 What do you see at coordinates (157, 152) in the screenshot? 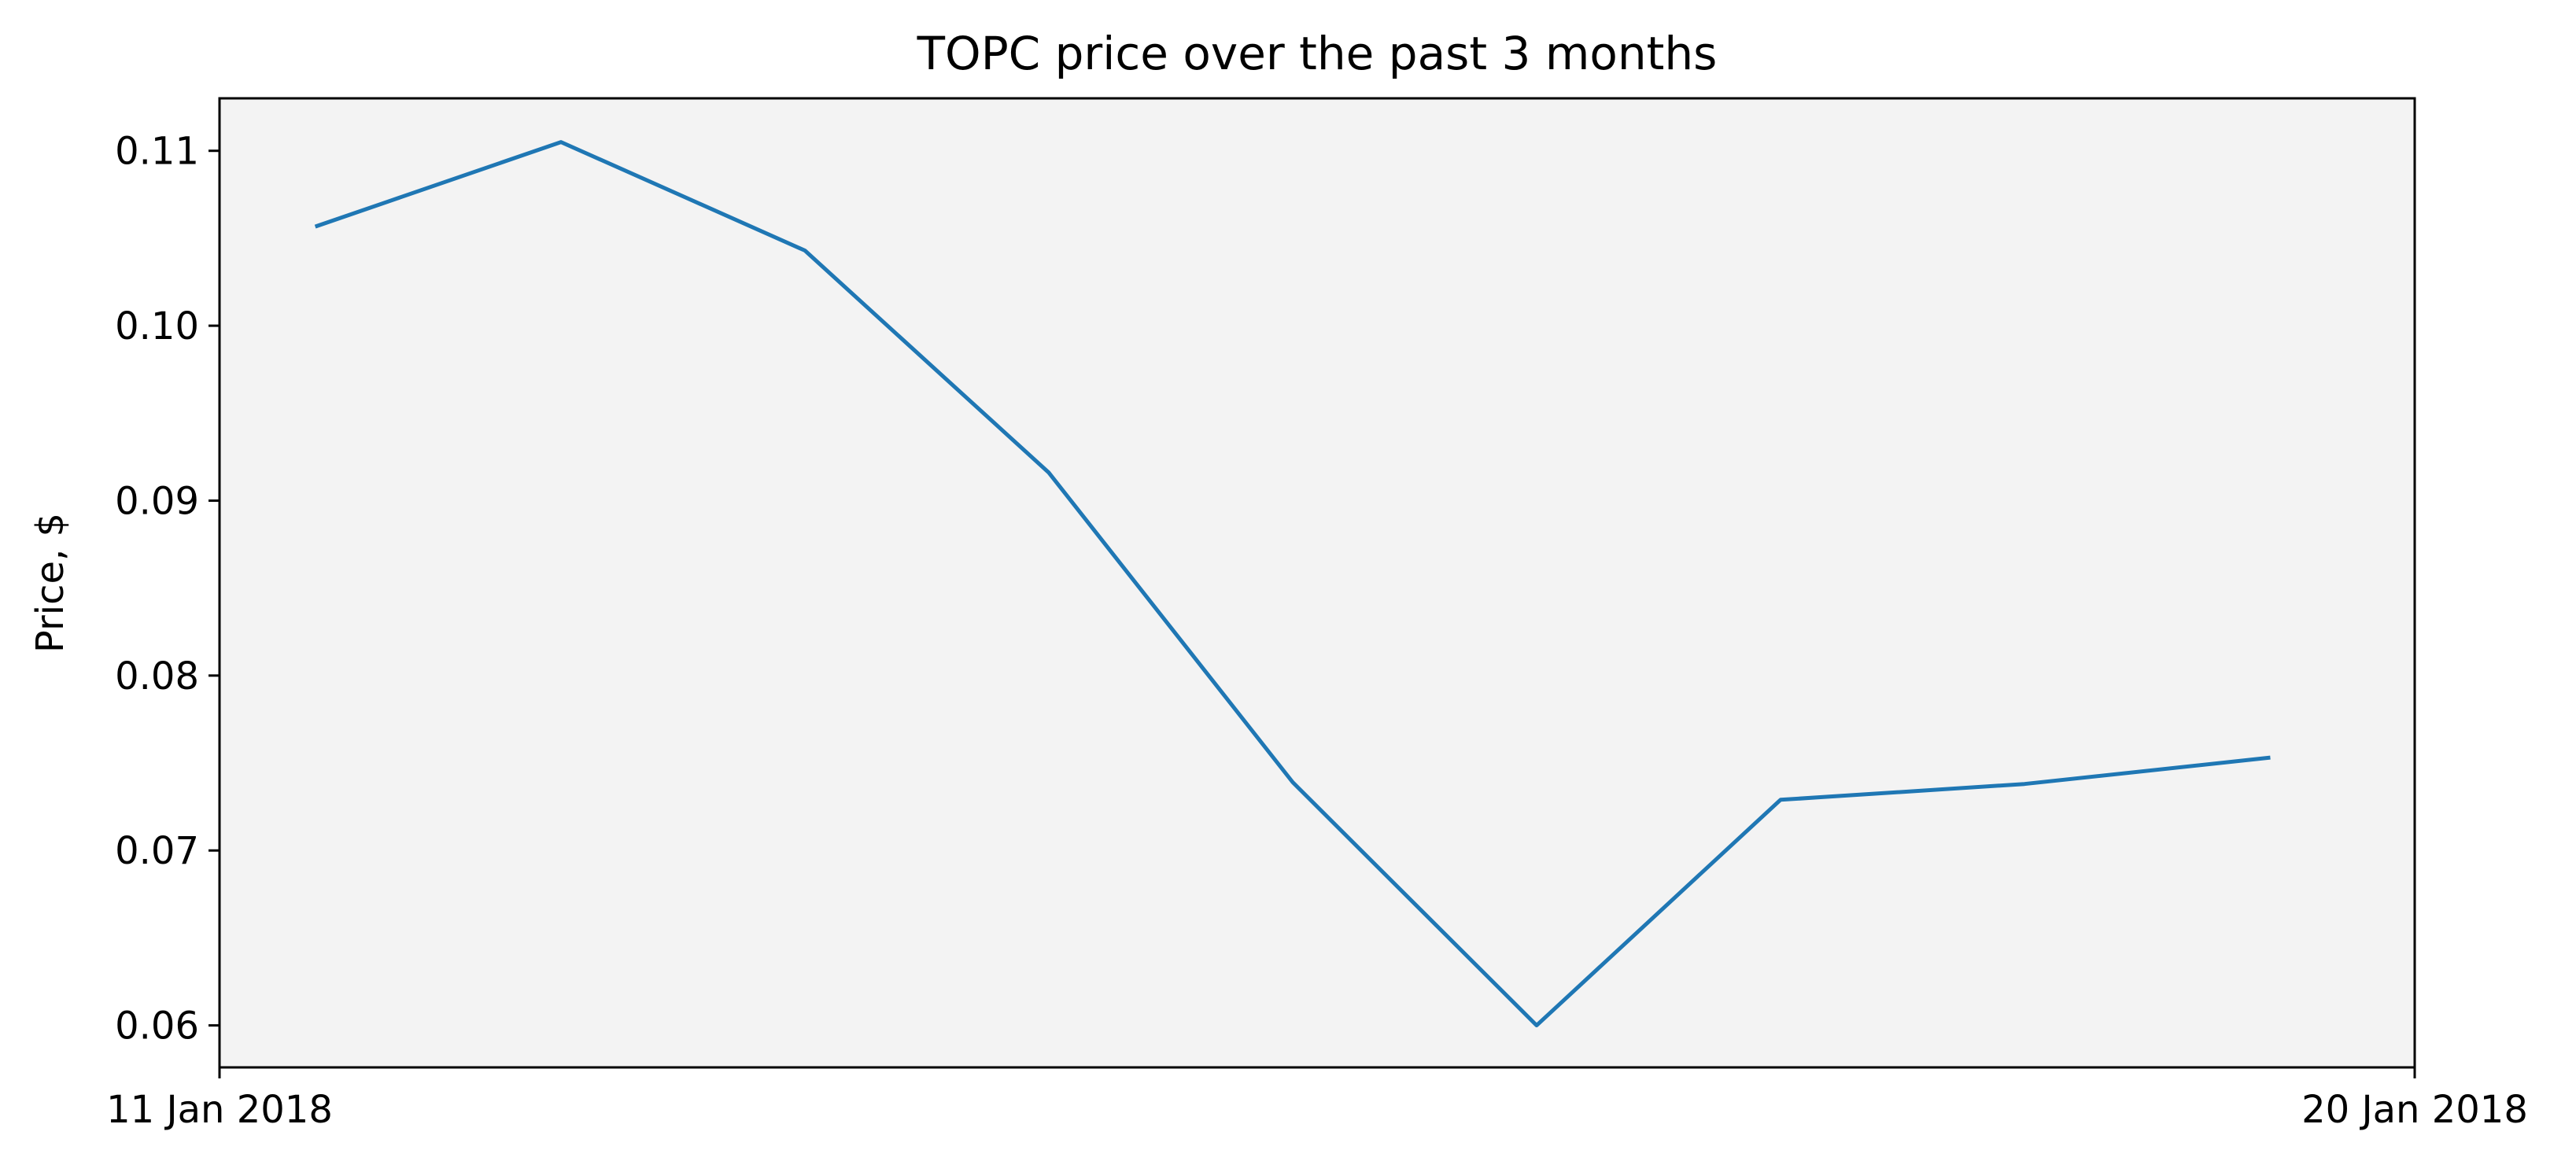
I see `y-tick-label: 0.11` at bounding box center [157, 152].